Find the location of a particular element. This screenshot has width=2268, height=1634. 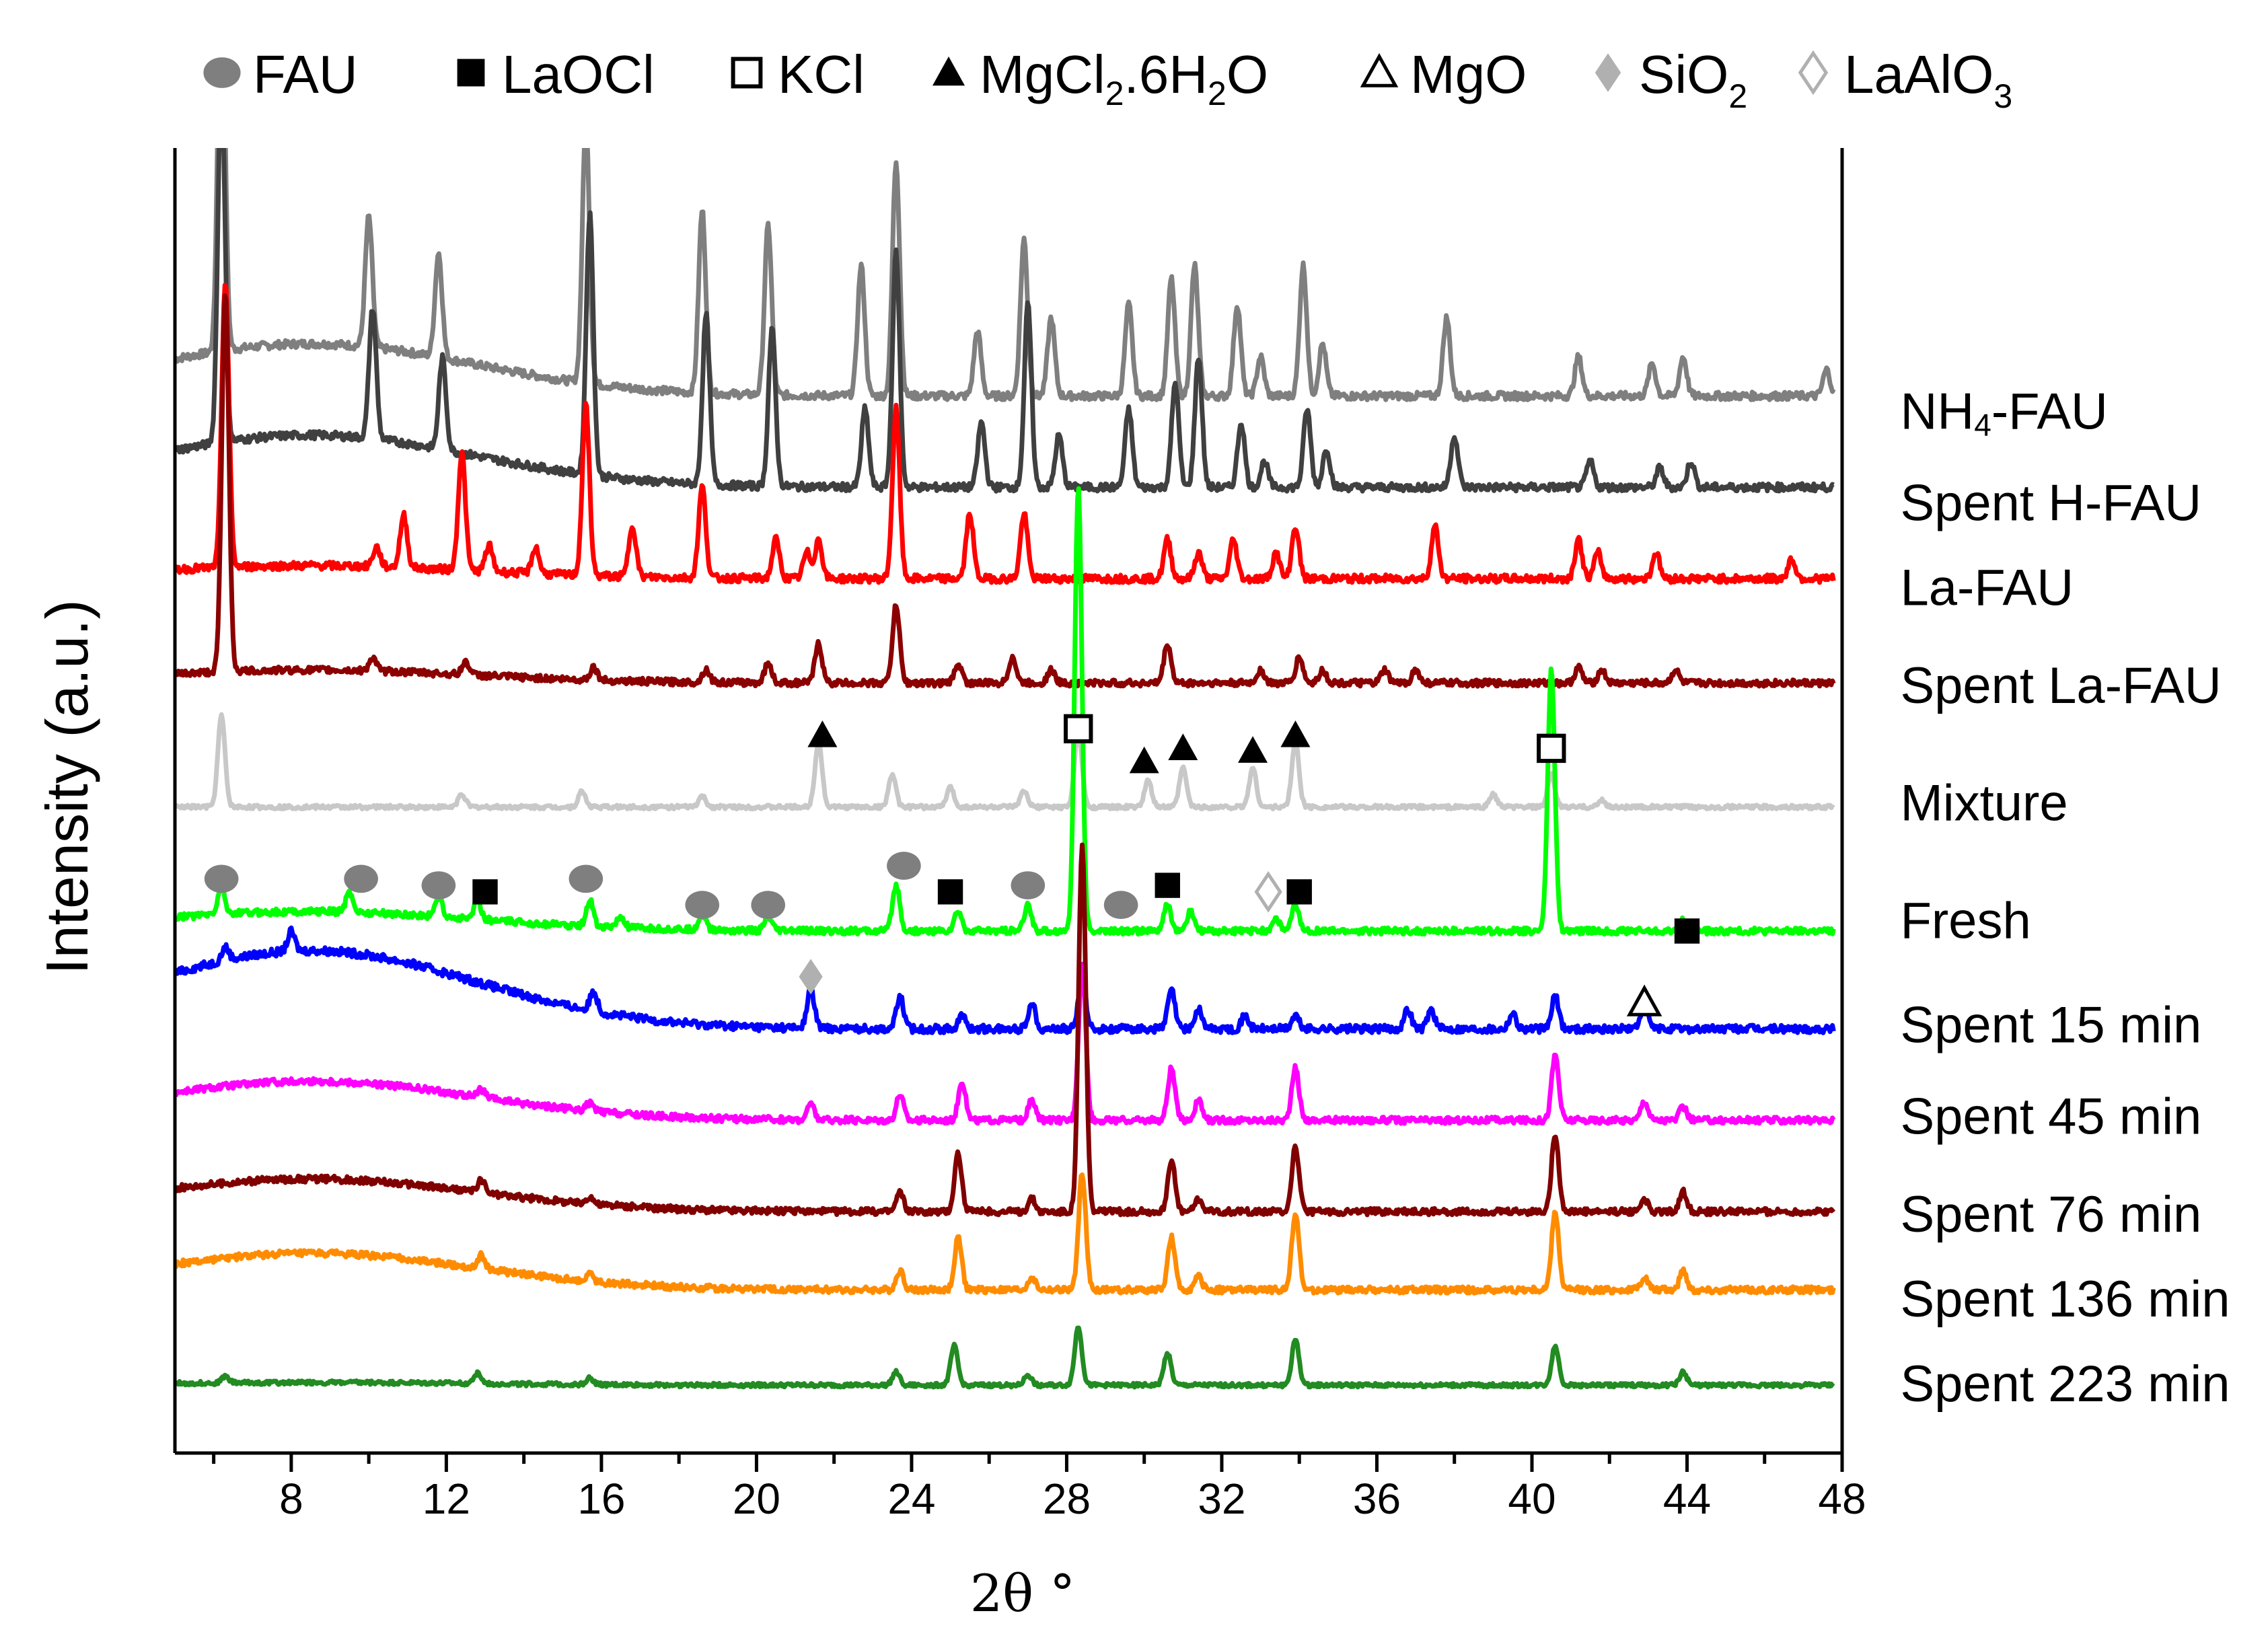

x-tick-label-12: 12 is located at coordinates (447, 1499).